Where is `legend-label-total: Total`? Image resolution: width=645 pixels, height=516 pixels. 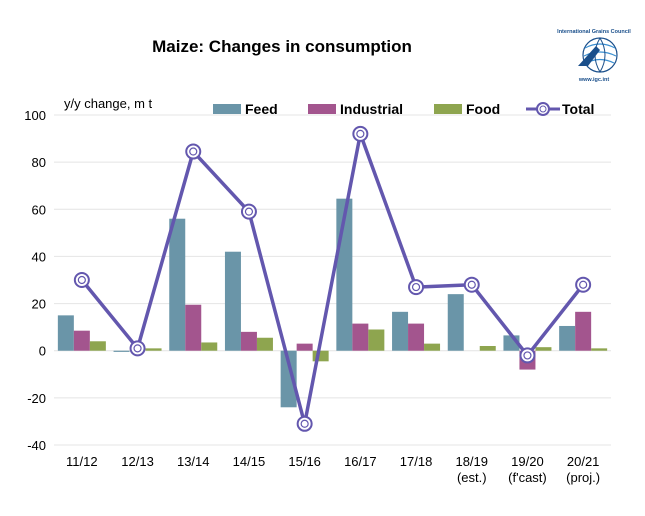
legend-label-total: Total is located at coordinates (578, 109).